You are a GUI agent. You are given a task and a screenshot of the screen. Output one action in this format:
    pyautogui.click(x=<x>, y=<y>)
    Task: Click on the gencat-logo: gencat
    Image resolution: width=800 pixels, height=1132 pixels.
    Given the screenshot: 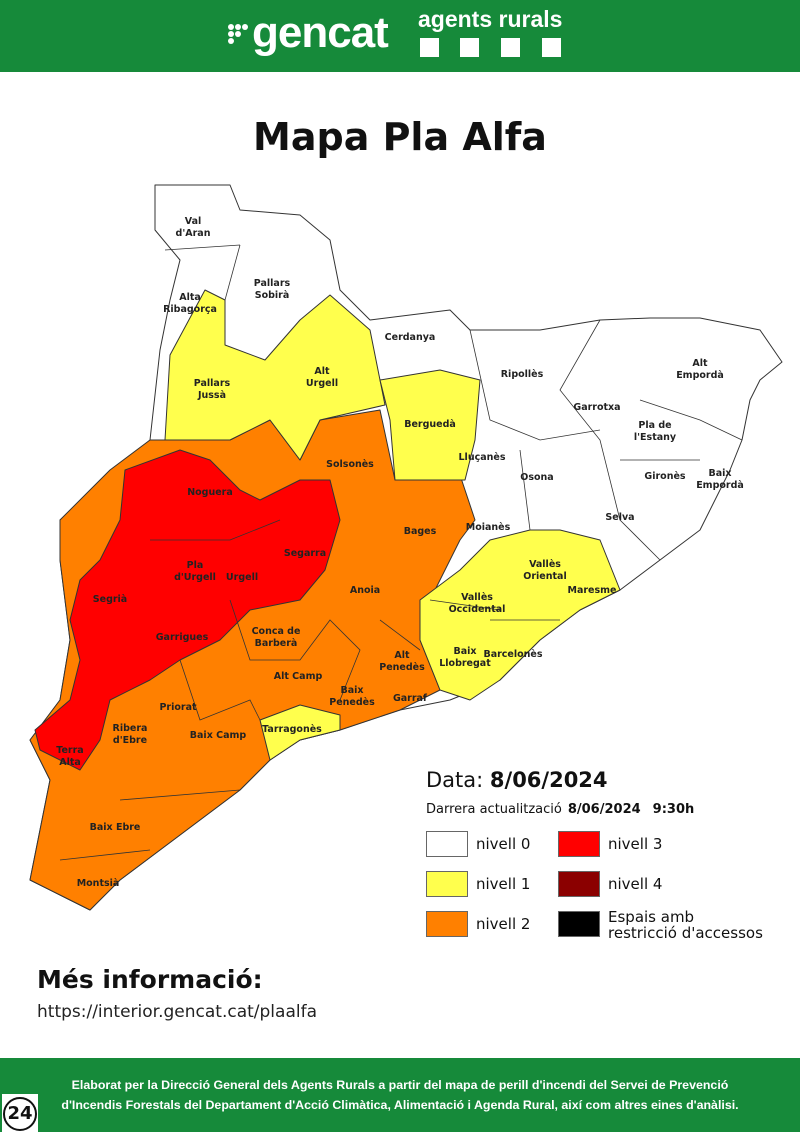 What is the action you would take?
    pyautogui.click(x=320, y=32)
    